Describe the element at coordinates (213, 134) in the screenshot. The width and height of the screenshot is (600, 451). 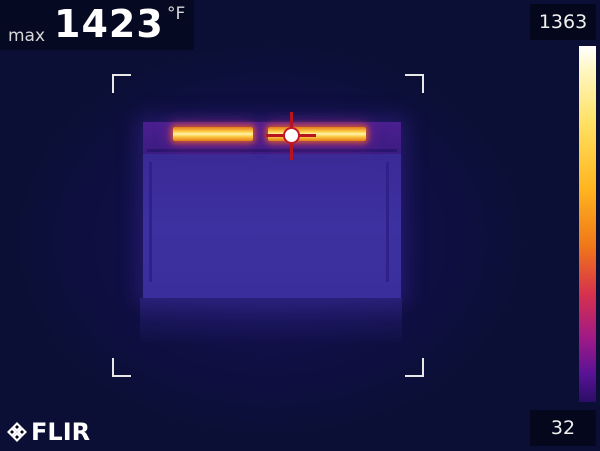
I see `heating-element-left` at that location.